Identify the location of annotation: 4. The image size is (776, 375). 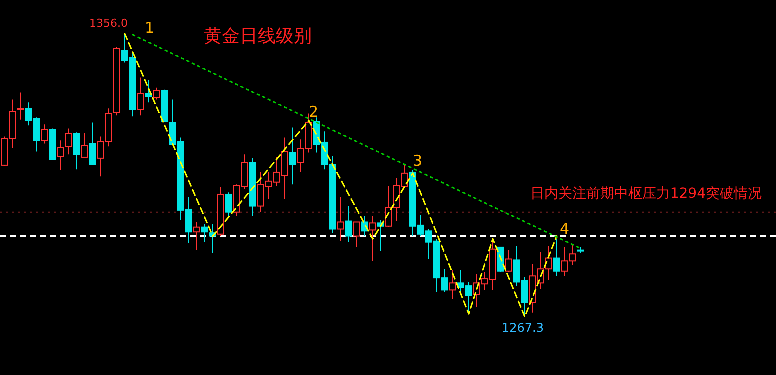
(565, 229).